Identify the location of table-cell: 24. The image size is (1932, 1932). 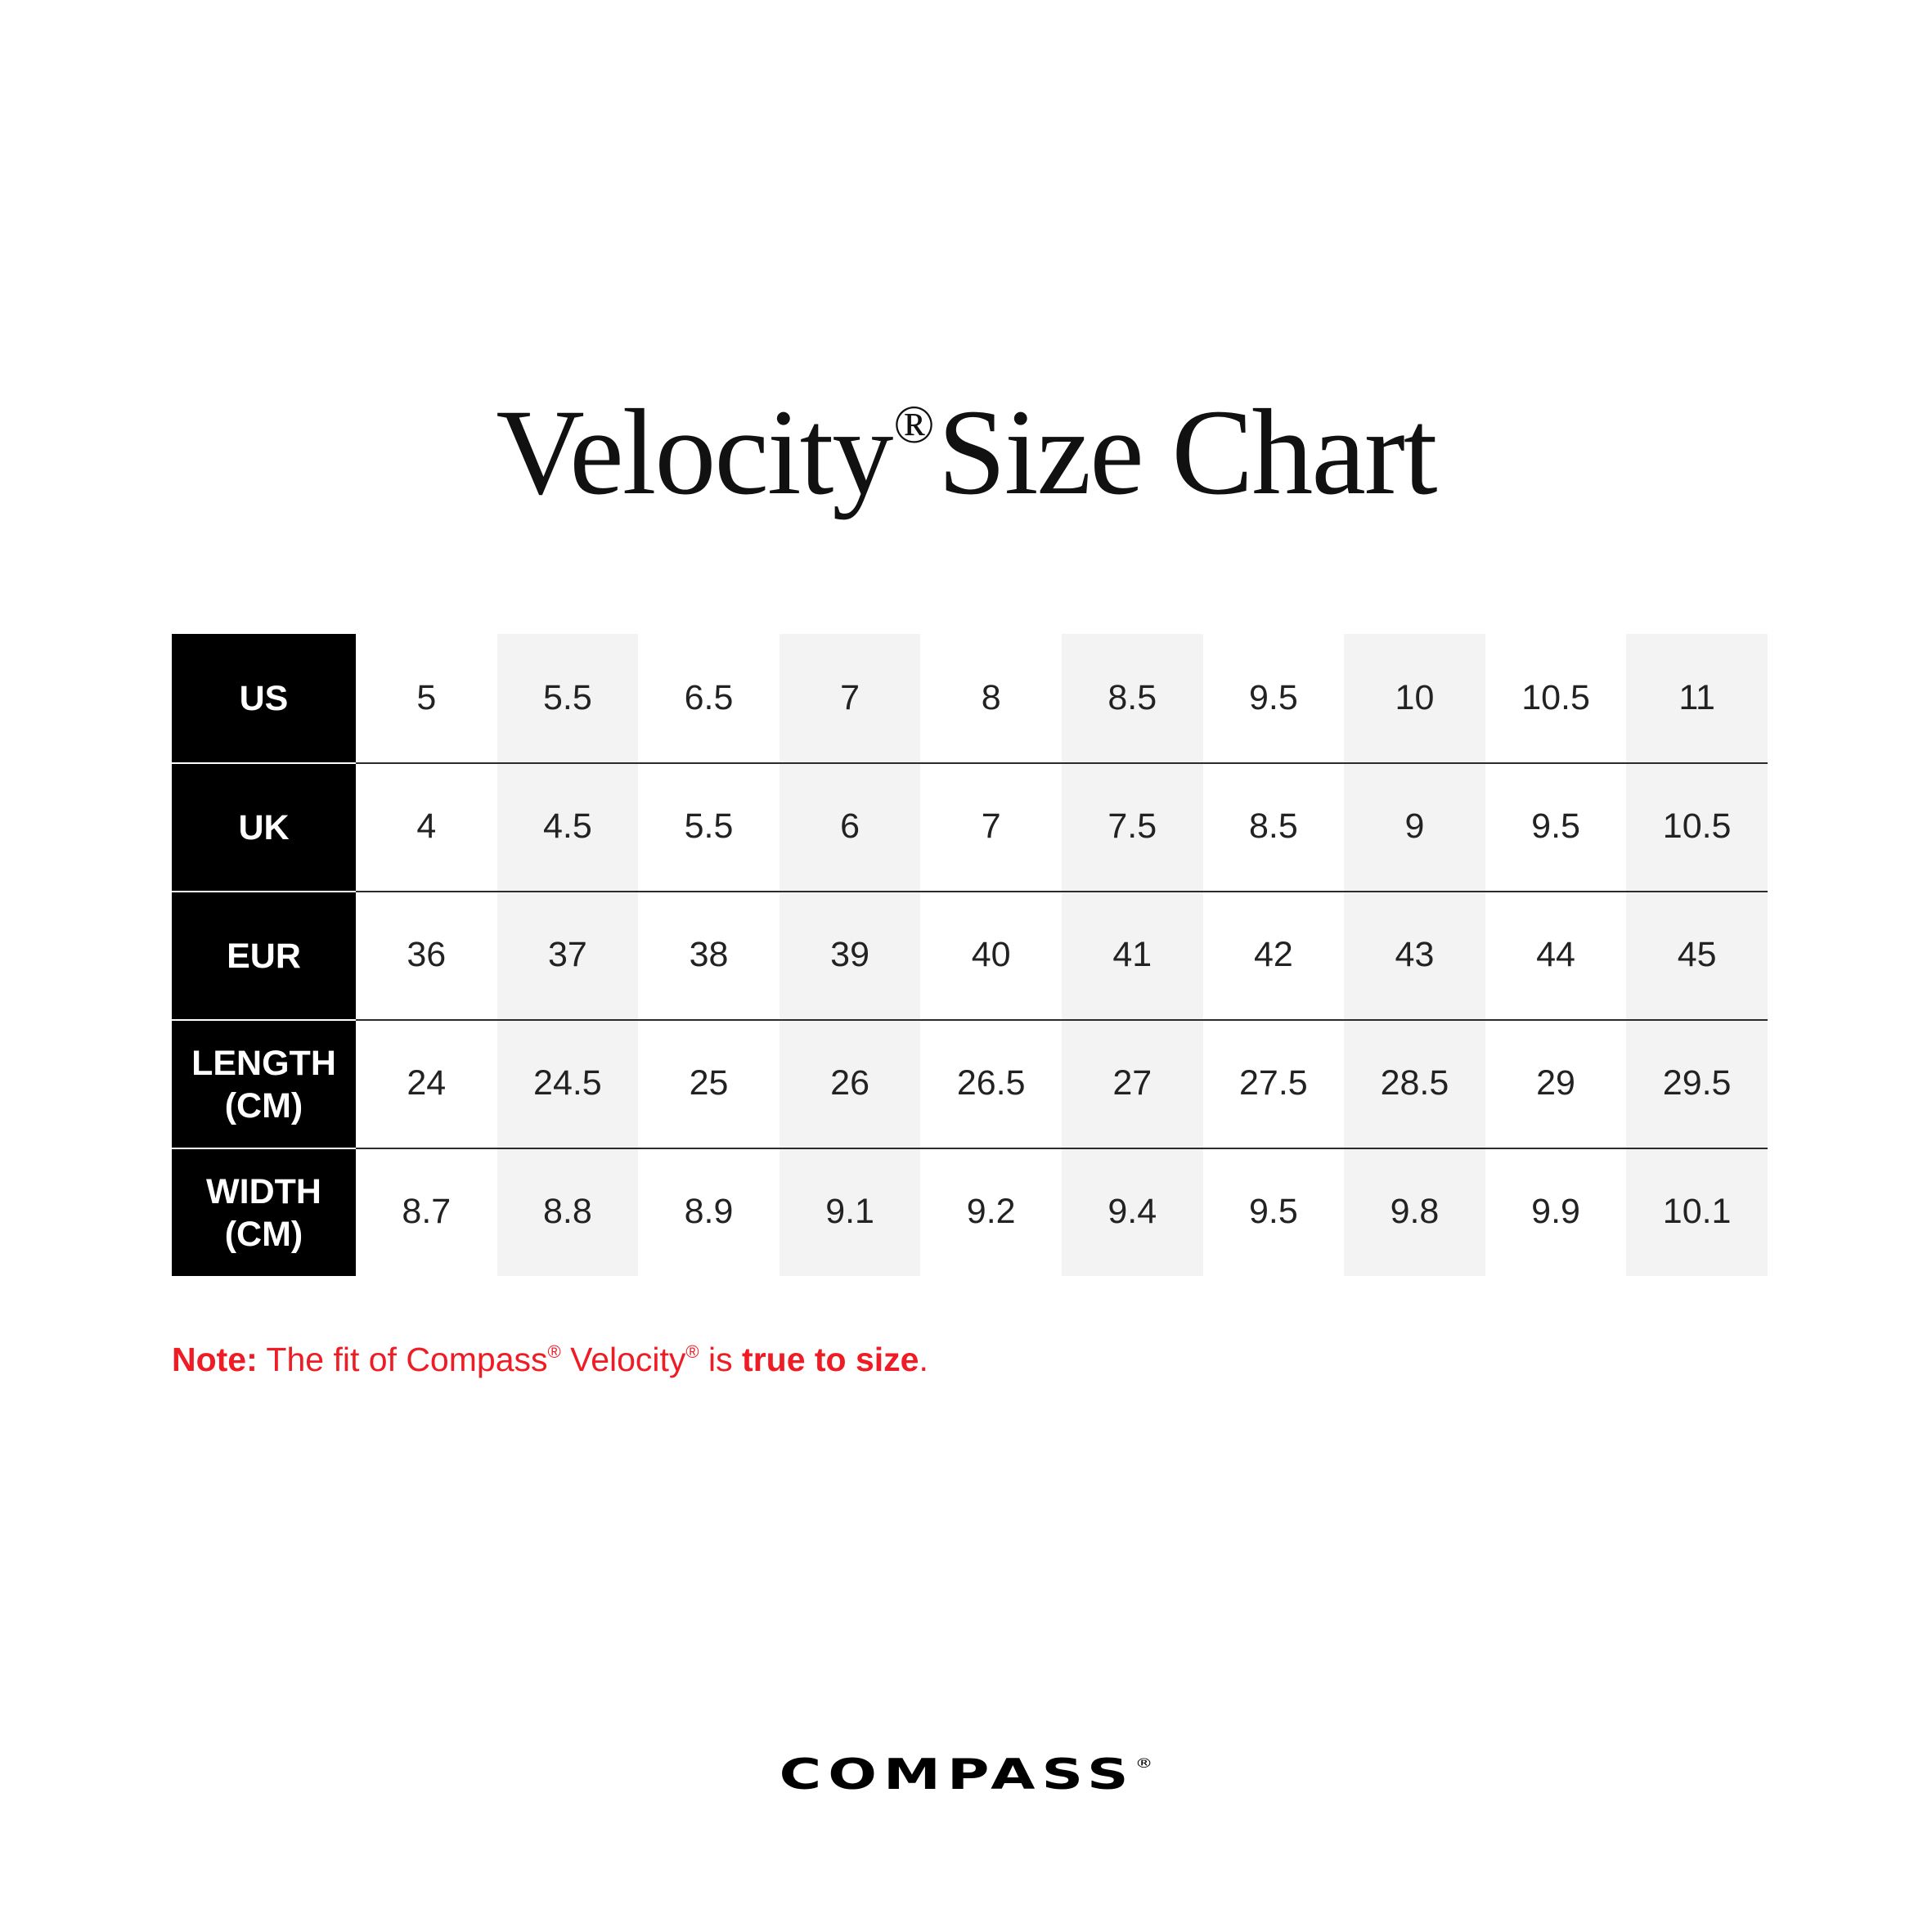
(427, 1083).